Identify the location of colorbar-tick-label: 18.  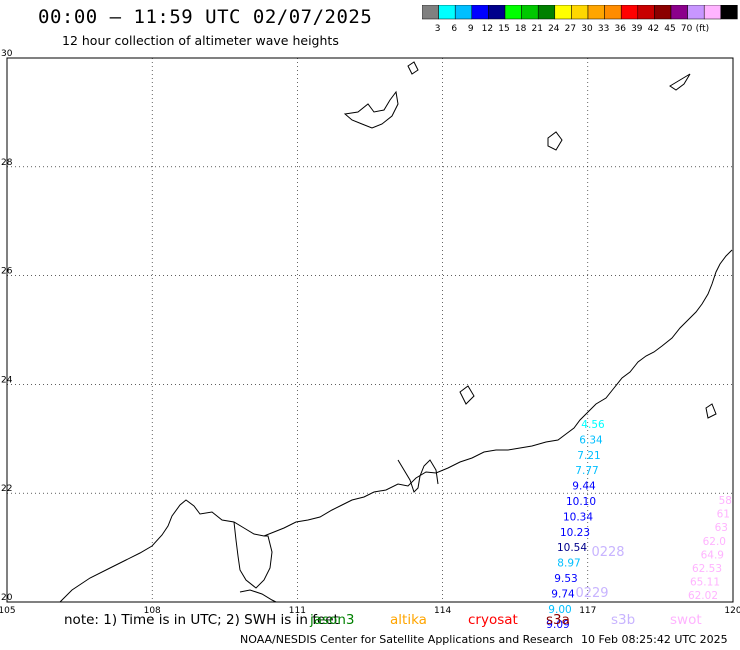
(521, 29).